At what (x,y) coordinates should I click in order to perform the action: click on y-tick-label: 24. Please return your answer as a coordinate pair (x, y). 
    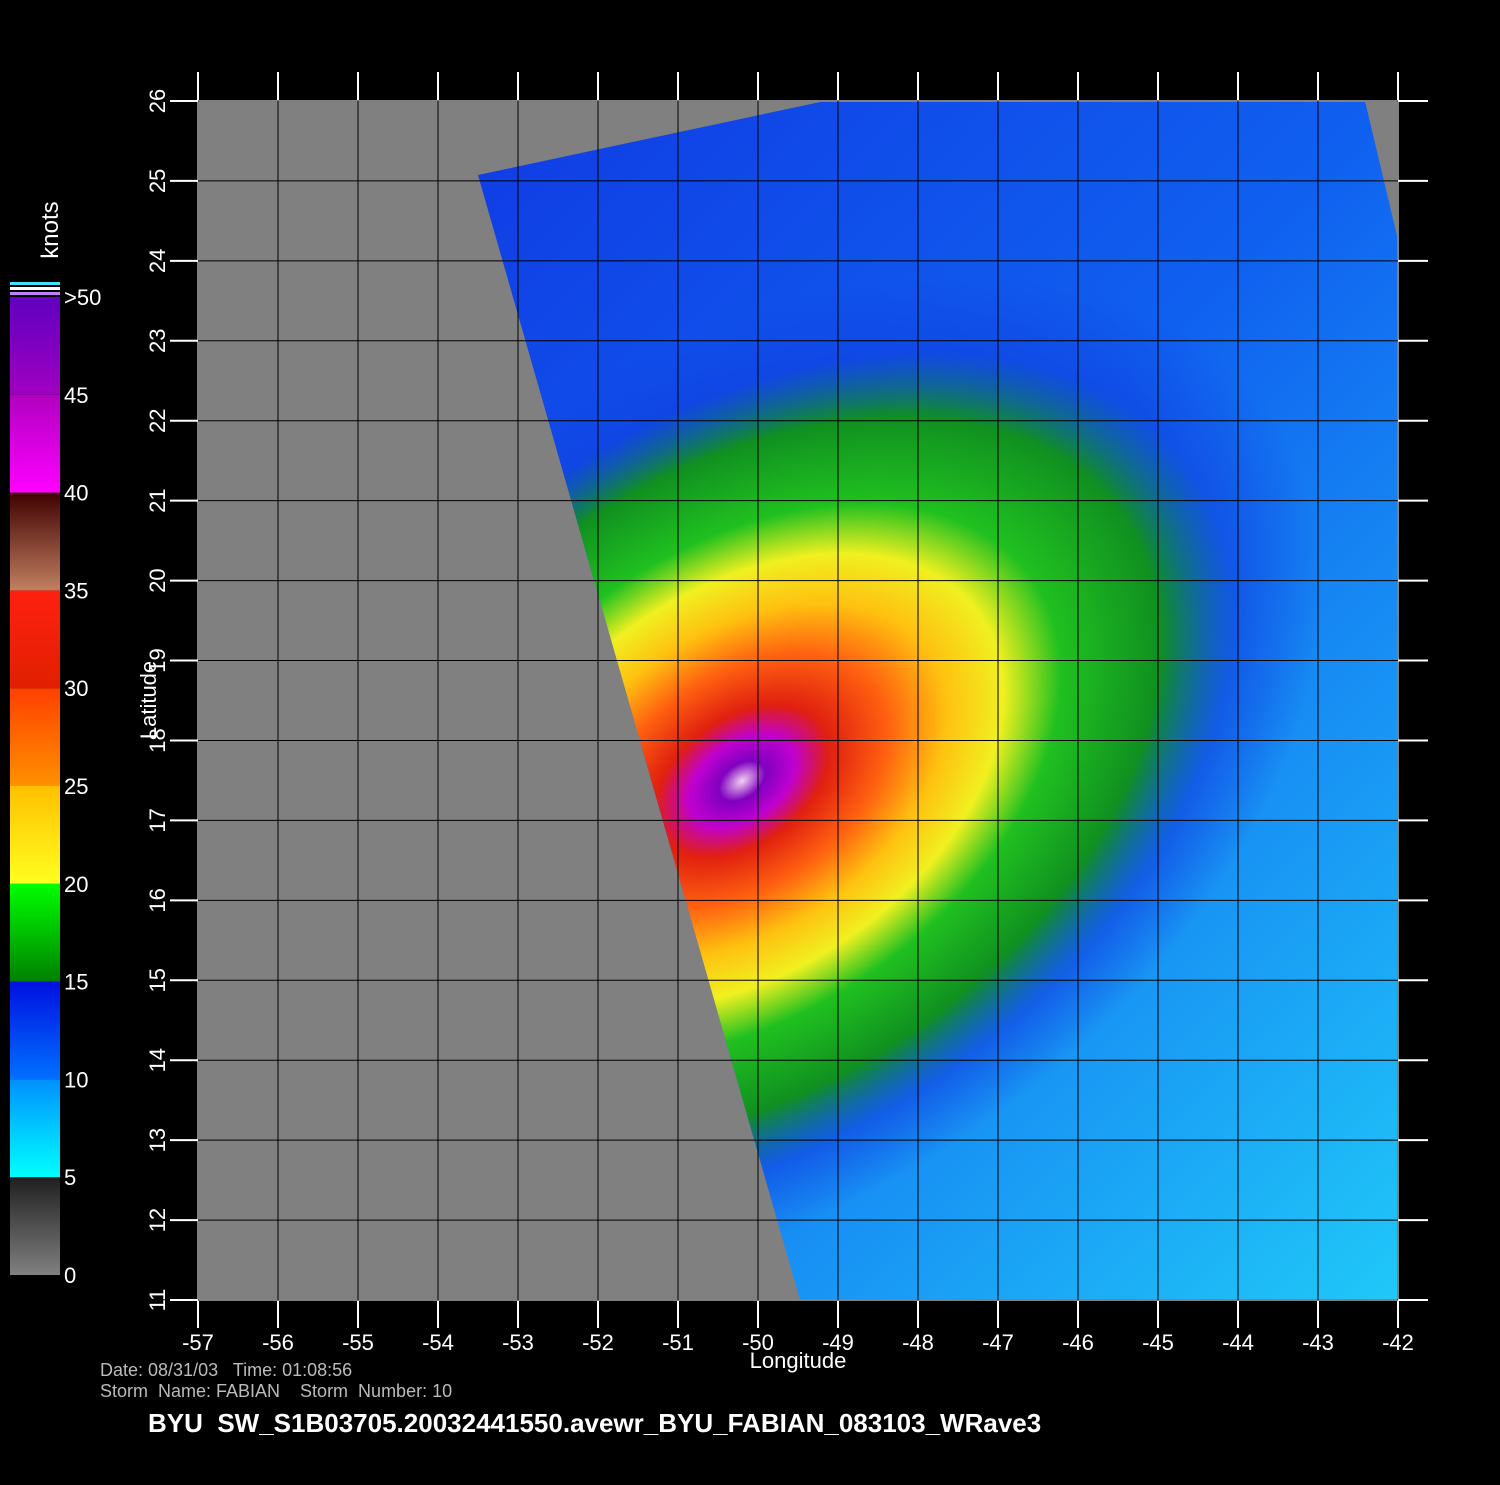
    Looking at the image, I should click on (157, 261).